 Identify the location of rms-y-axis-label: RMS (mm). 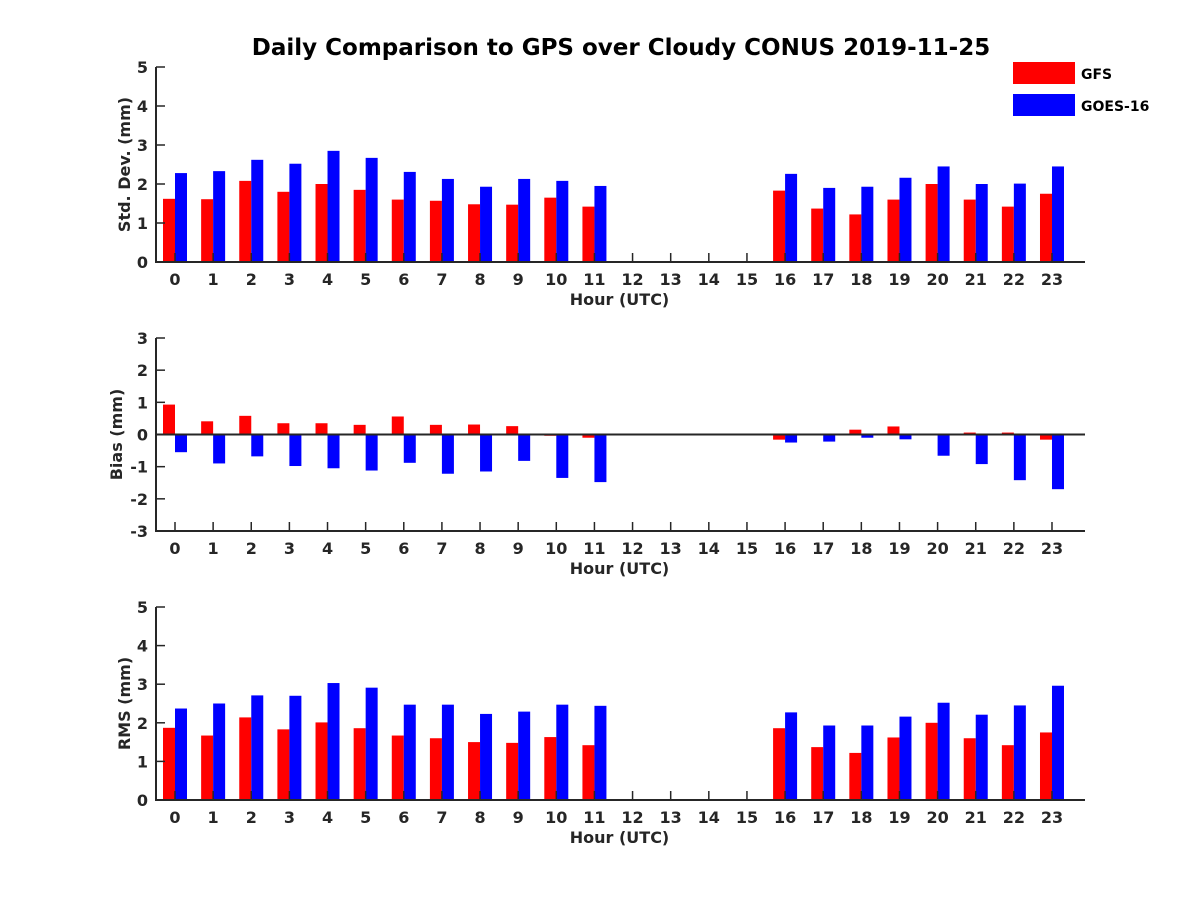
(124, 703).